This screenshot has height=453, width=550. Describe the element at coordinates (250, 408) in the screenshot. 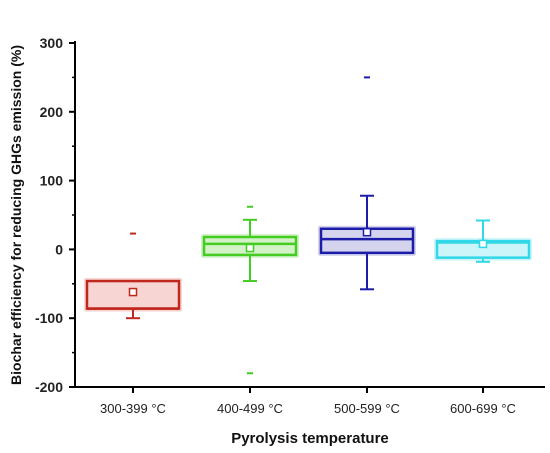

I see `x-tick-label: 400-499 °C` at that location.